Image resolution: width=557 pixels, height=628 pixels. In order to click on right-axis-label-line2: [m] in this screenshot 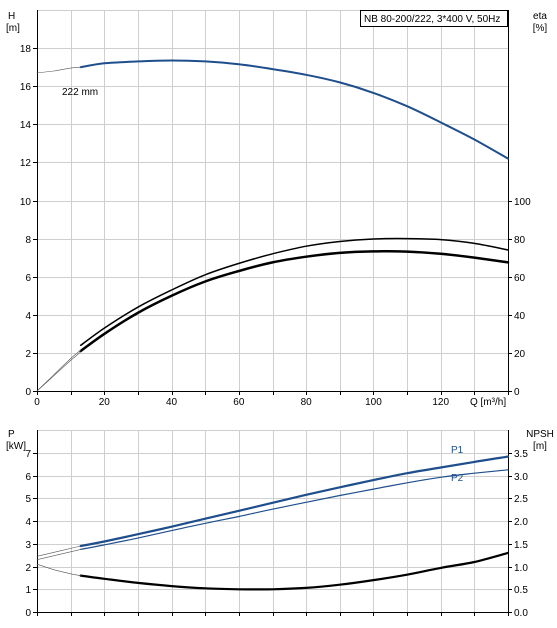, I will do `click(540, 446)`.